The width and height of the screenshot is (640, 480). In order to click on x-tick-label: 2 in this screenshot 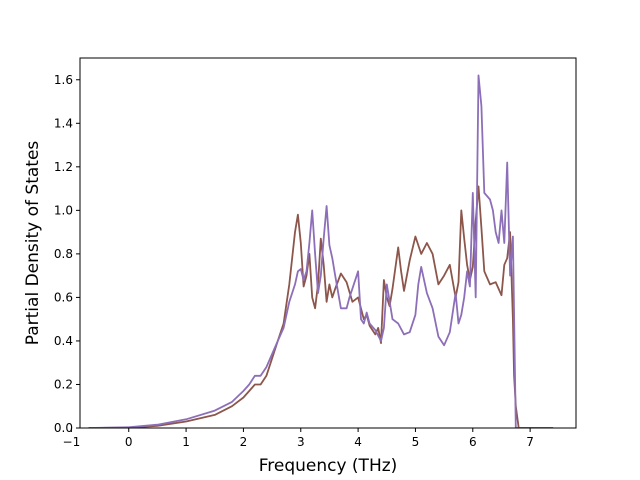, I will do `click(244, 442)`.